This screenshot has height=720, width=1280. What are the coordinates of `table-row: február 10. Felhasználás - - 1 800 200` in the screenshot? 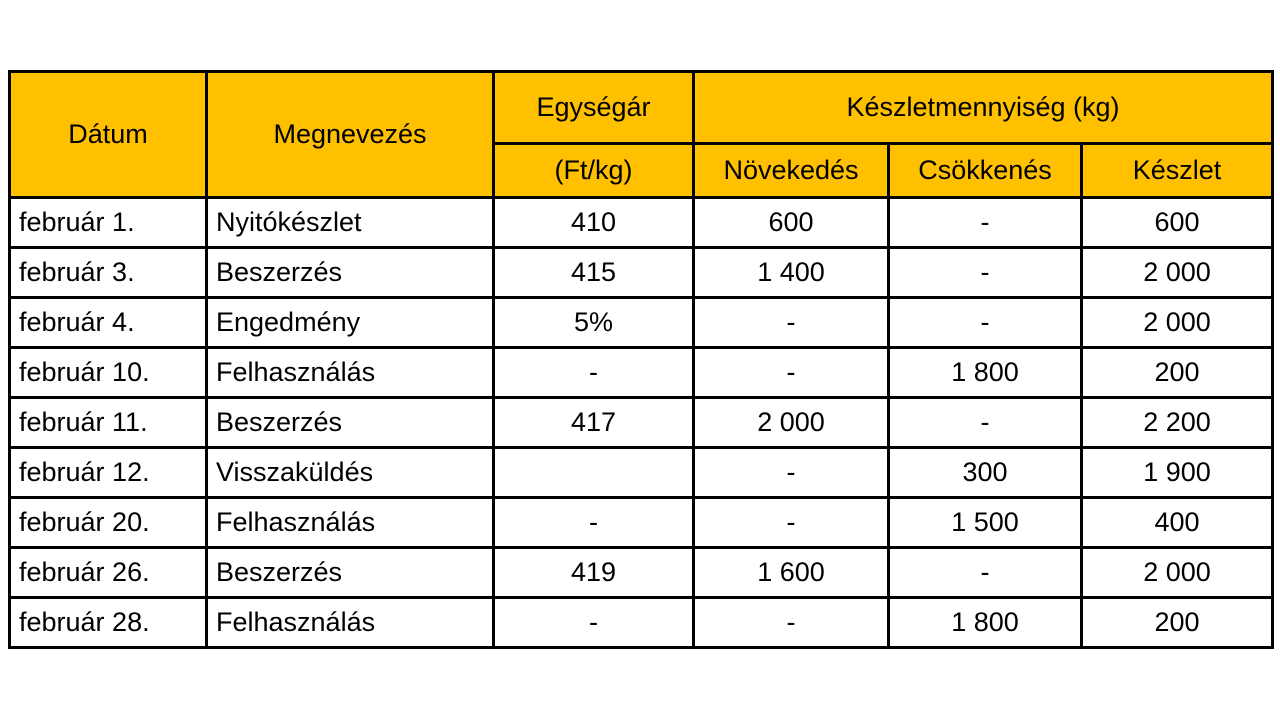 It's located at (641, 372).